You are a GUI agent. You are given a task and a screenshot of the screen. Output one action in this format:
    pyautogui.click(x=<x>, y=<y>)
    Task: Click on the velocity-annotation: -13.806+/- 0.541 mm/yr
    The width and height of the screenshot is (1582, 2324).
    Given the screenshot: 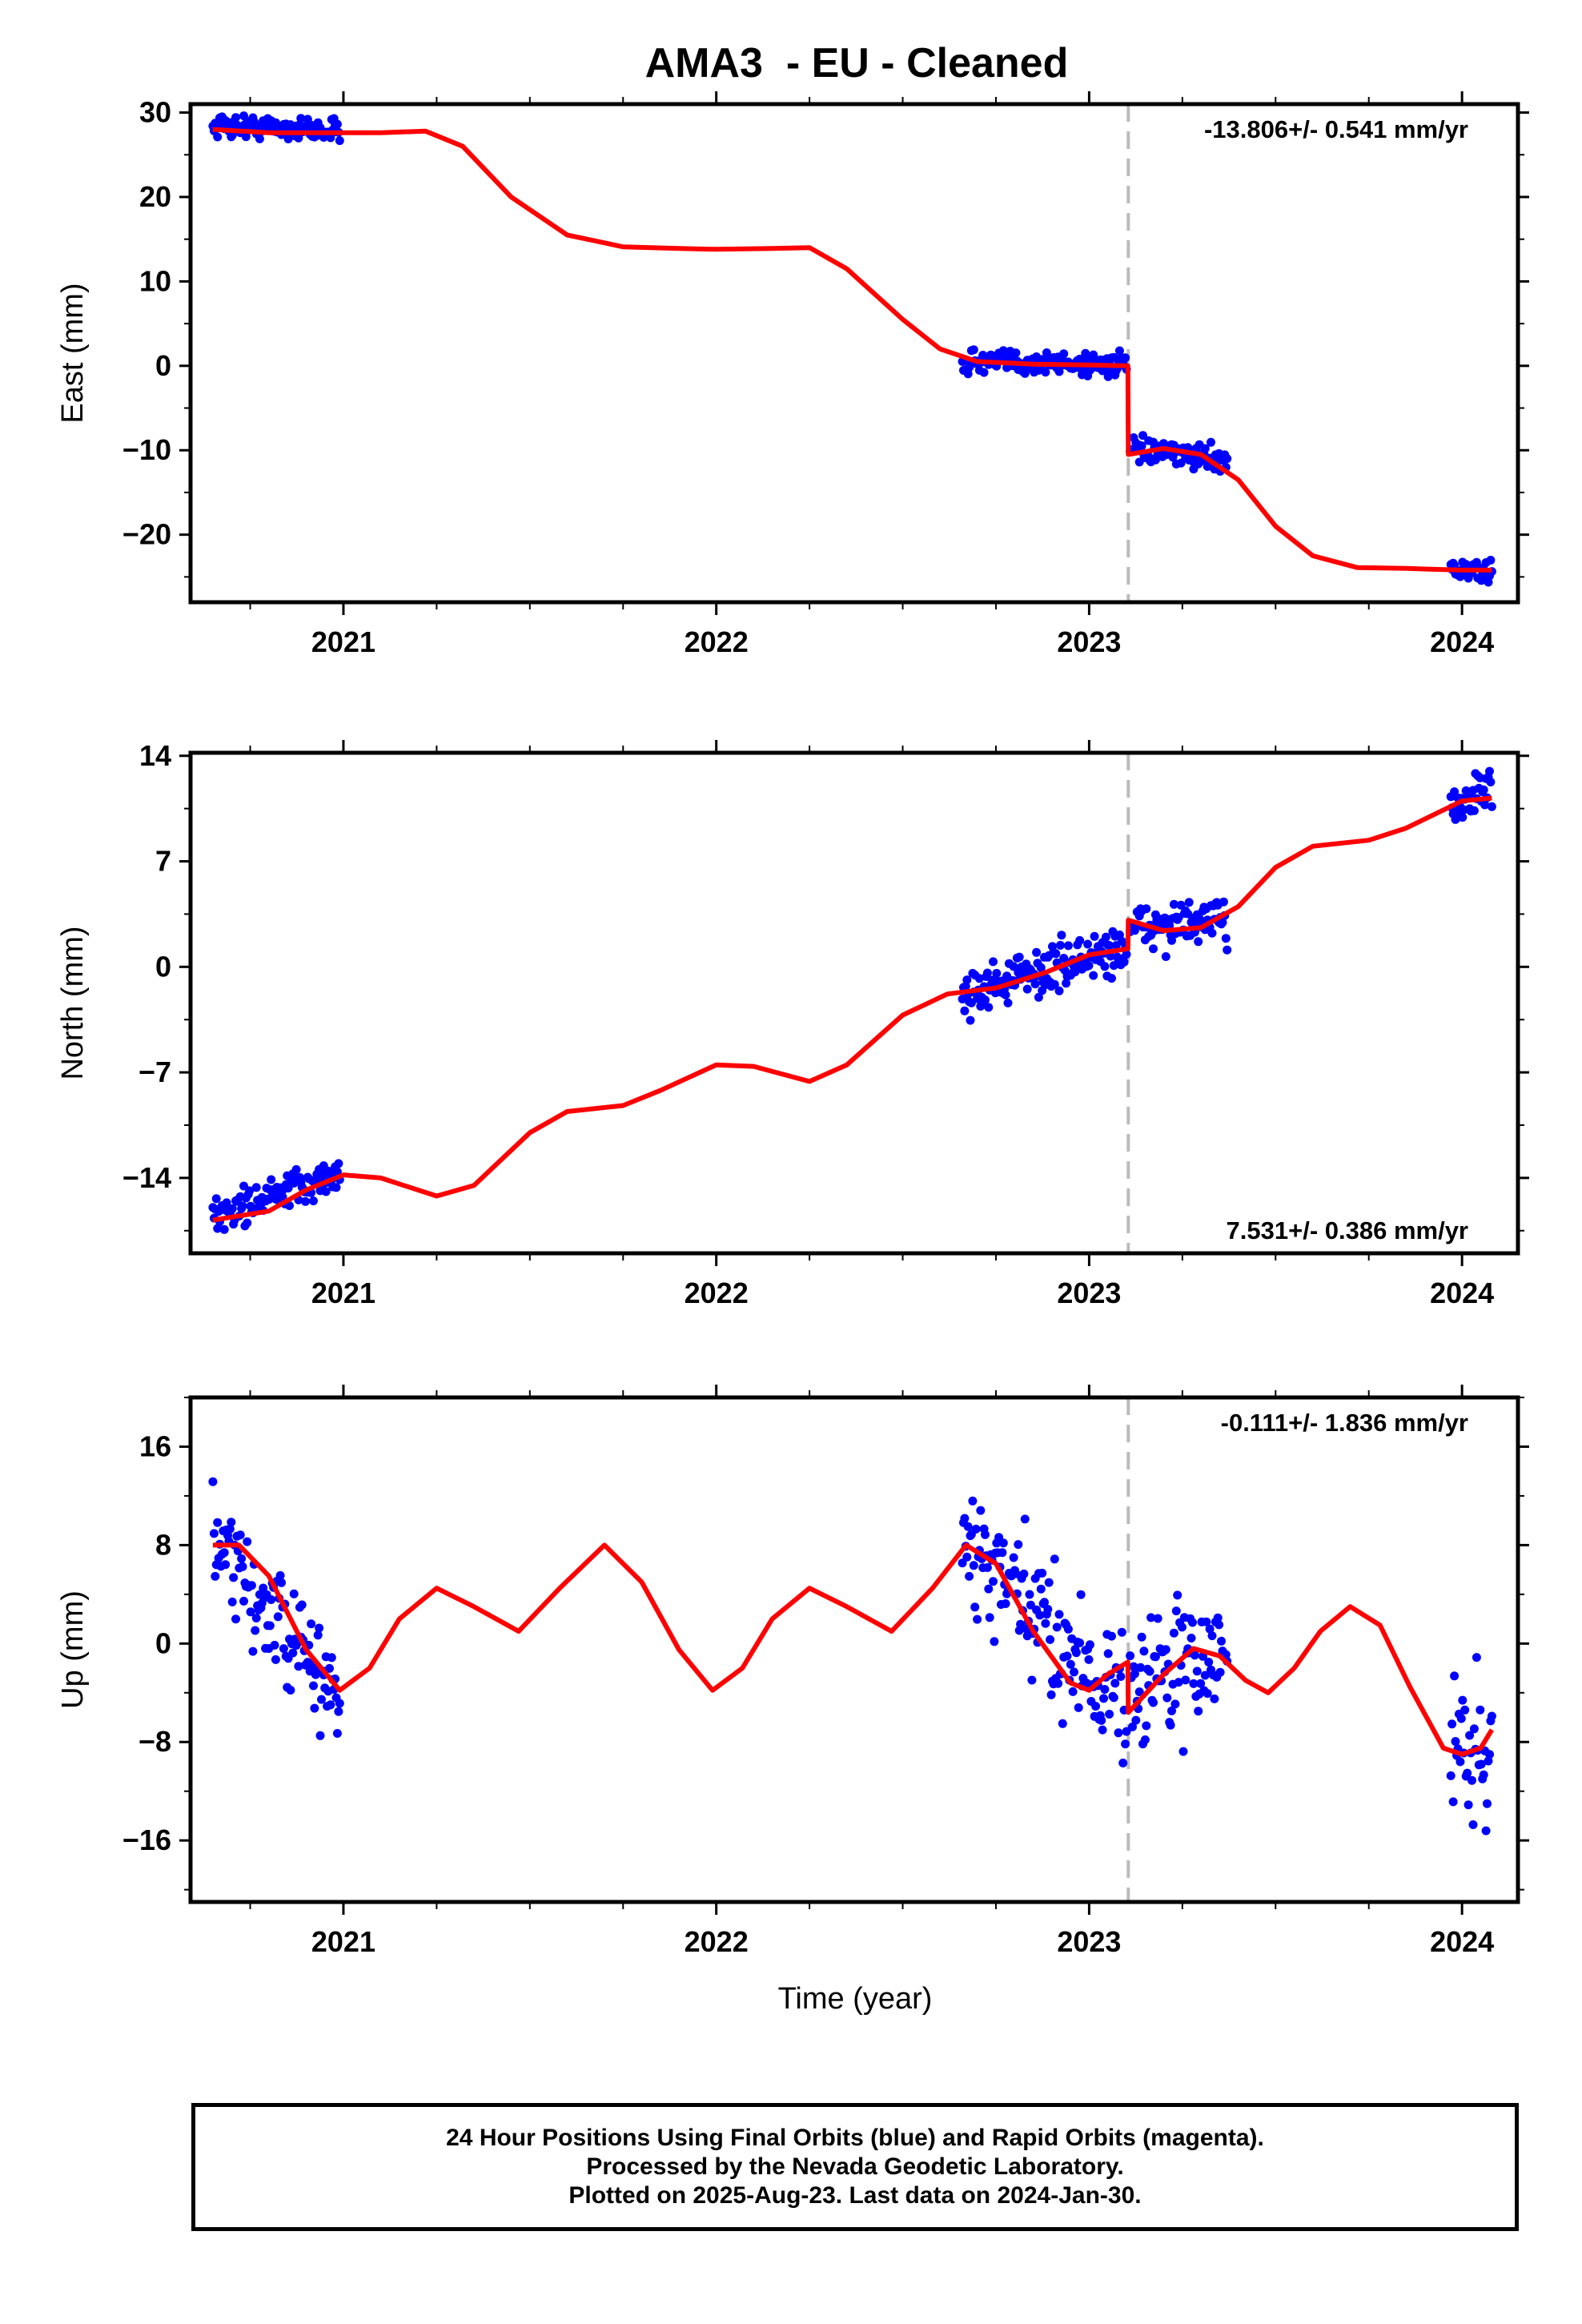 What is the action you would take?
    pyautogui.click(x=1336, y=129)
    